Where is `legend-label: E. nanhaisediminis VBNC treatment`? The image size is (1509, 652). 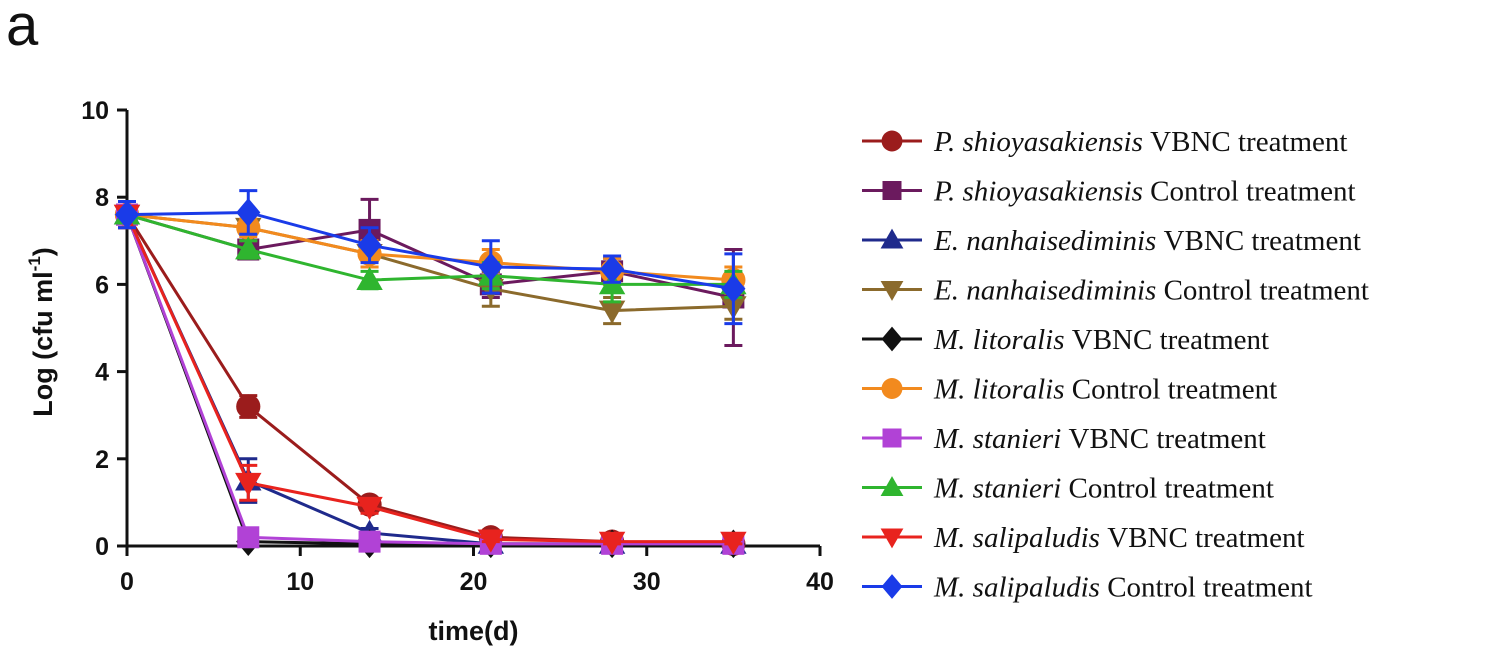 legend-label: E. nanhaisediminis VBNC treatment is located at coordinates (1147, 241).